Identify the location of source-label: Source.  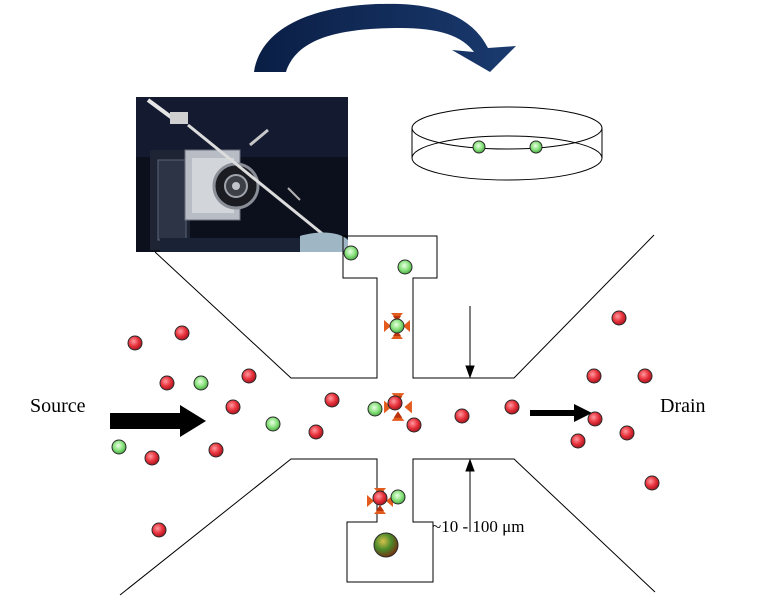
(58, 406).